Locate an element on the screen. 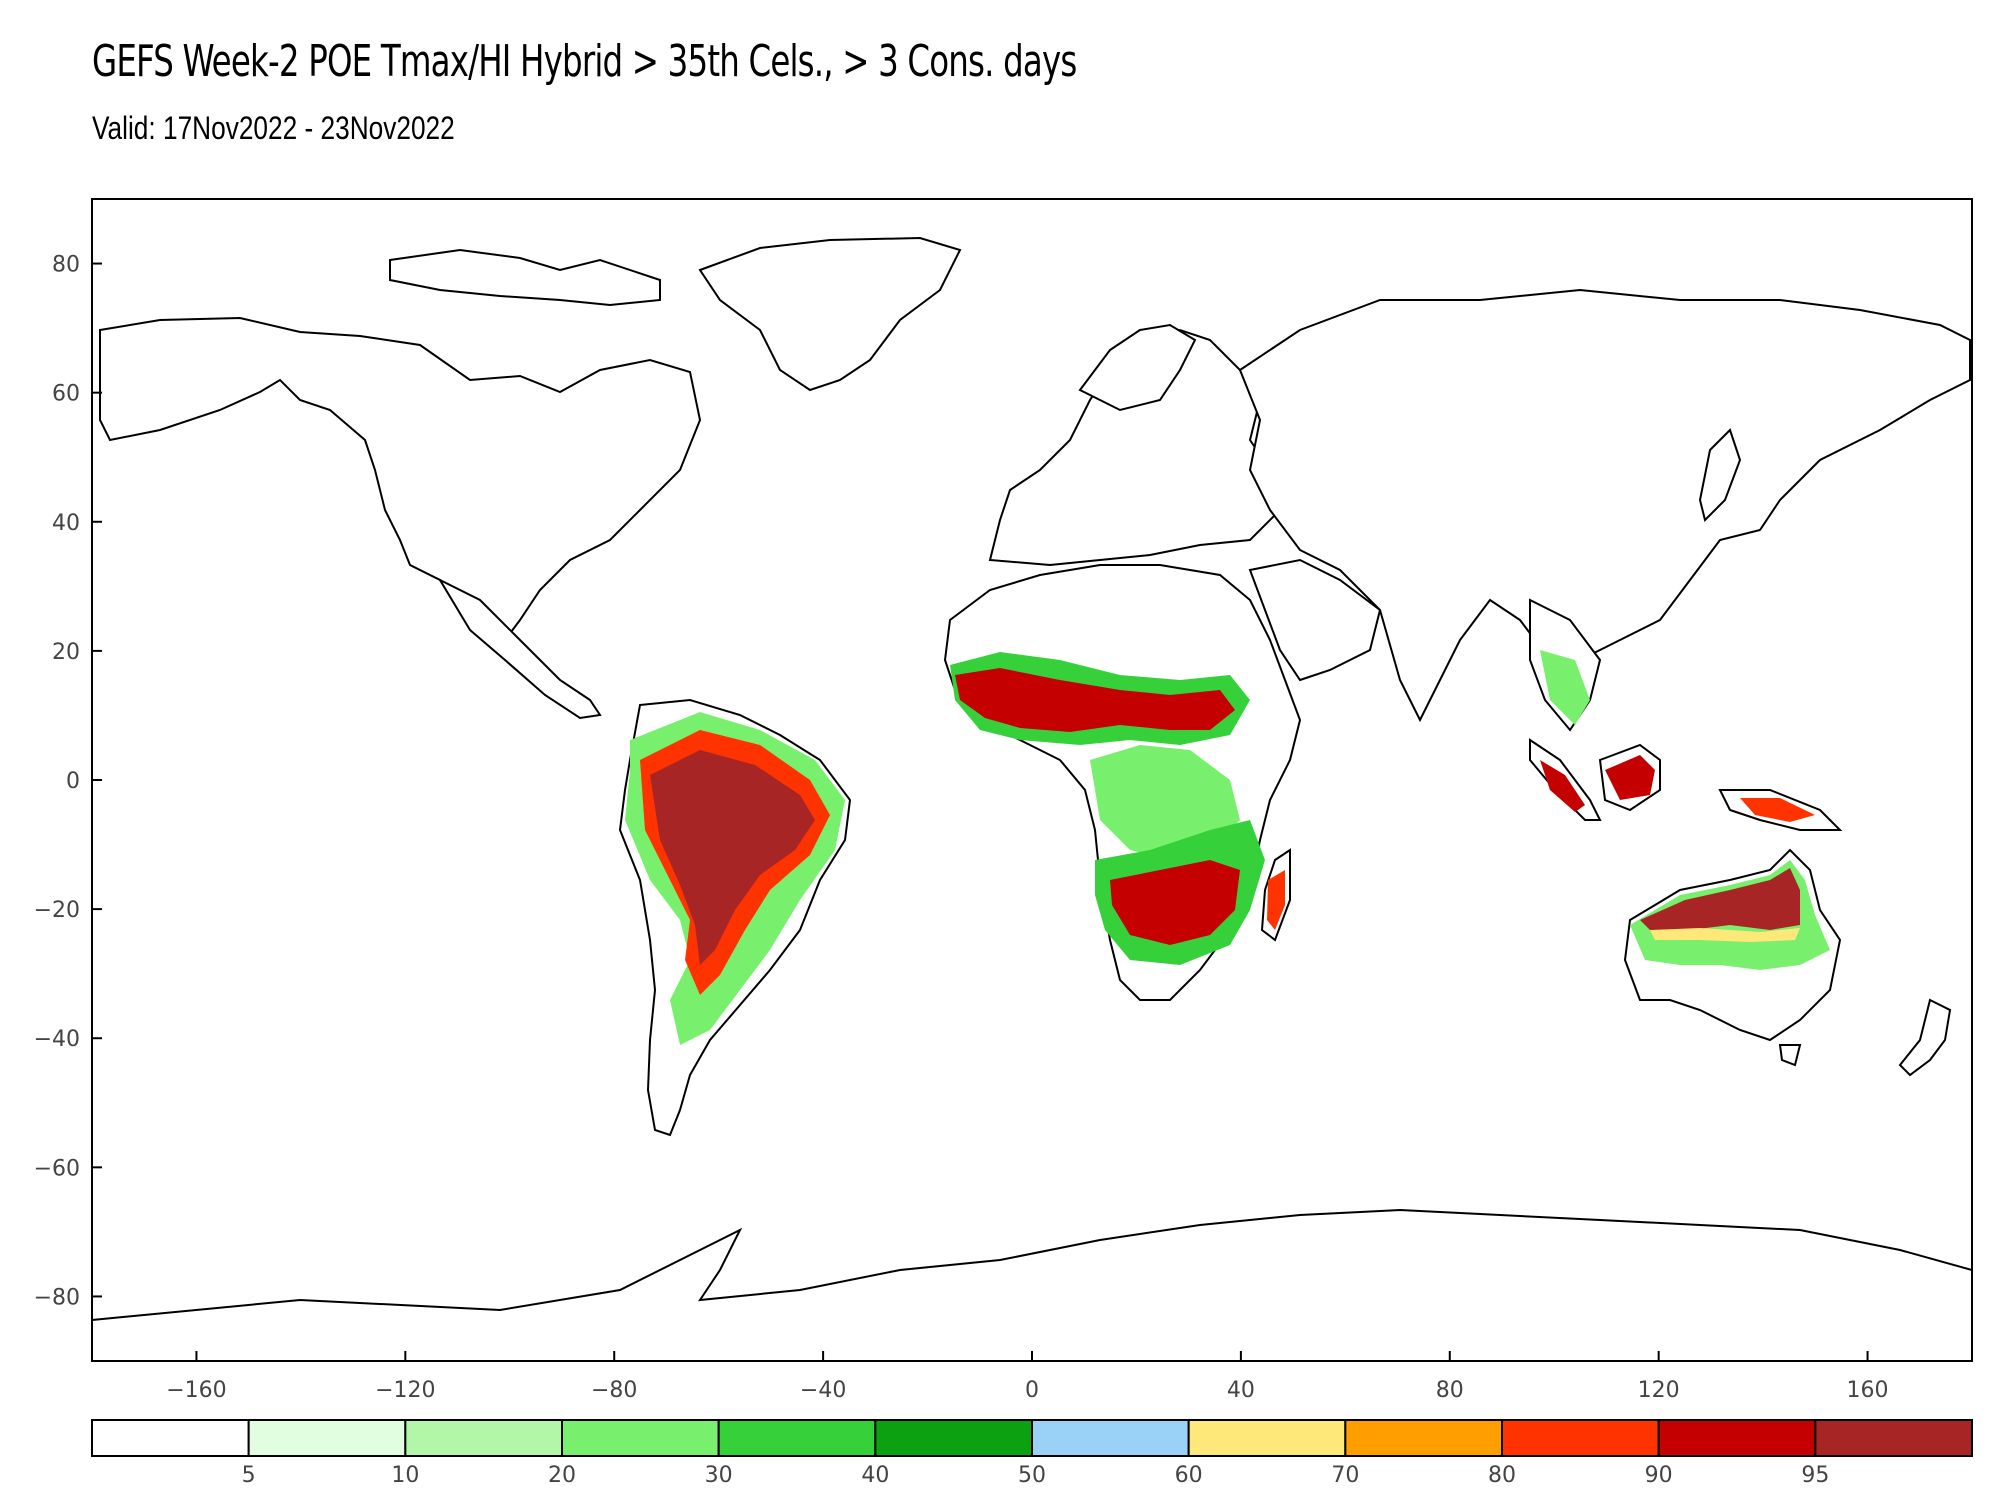 The height and width of the screenshot is (1500, 2000). y-tick-label: 80 is located at coordinates (66, 265).